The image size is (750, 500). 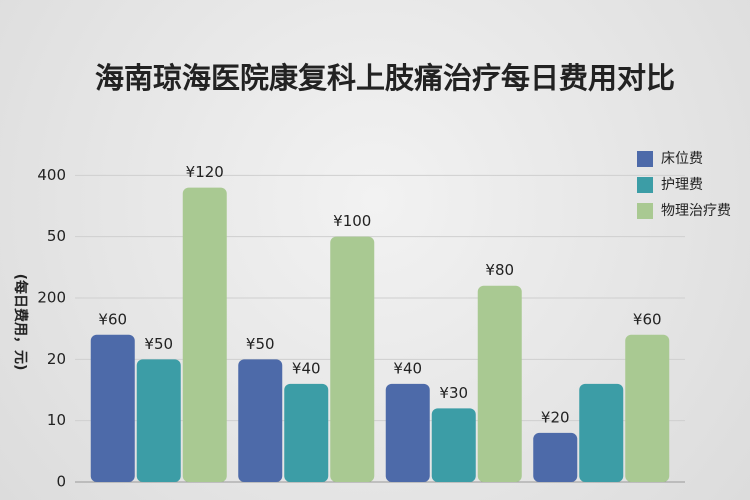 I want to click on value-label: ¥20, so click(x=555, y=417).